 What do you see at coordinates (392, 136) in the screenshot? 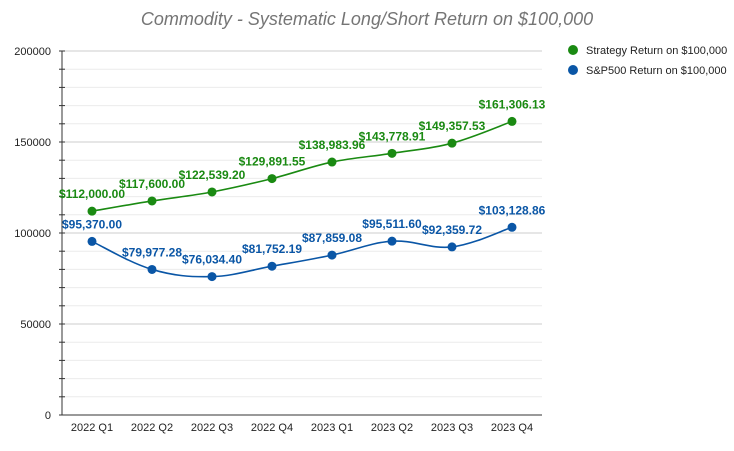
I see `data-label: $143,778.91` at bounding box center [392, 136].